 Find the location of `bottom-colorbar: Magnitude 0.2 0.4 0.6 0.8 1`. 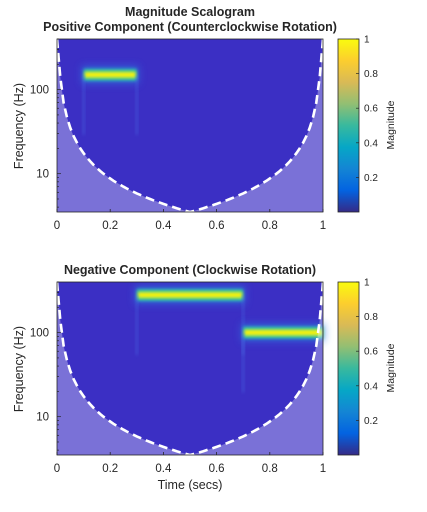

bottom-colorbar: Magnitude 0.2 0.4 0.6 0.8 1 is located at coordinates (367, 367).